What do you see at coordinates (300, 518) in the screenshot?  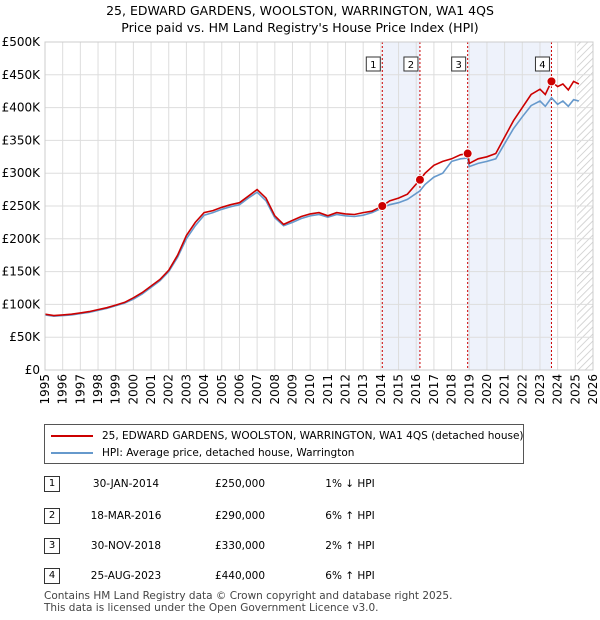 I see `transaction-row: 2 18-MAR-2016 £290,000 6% ↑ HPI` at bounding box center [300, 518].